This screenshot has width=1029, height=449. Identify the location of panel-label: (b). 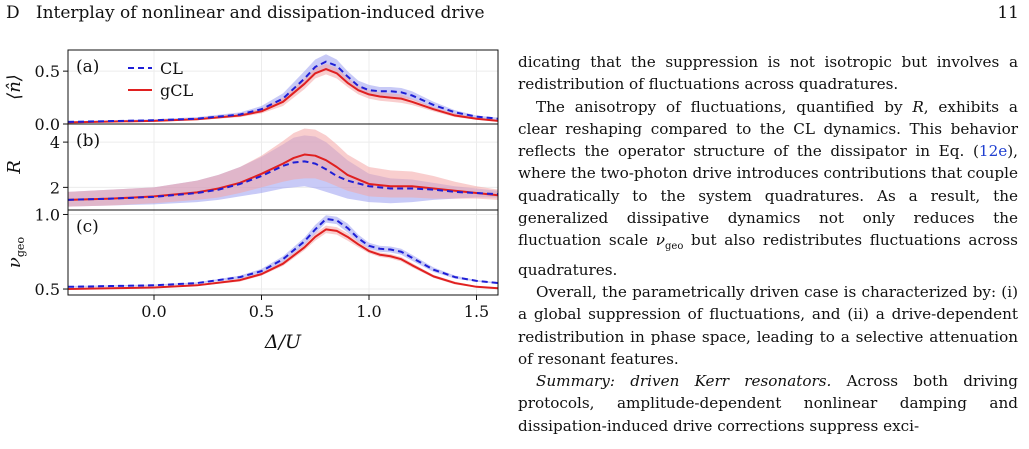
(88, 141).